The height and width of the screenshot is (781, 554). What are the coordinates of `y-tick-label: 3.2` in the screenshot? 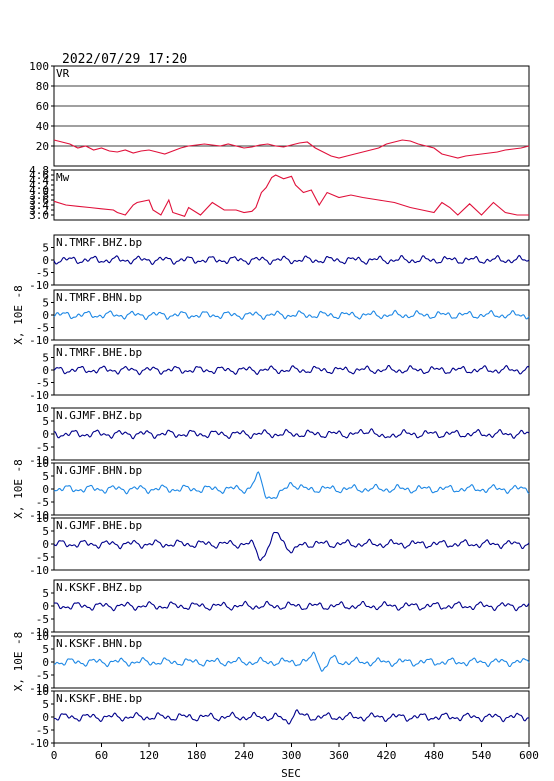 It's located at (39, 210).